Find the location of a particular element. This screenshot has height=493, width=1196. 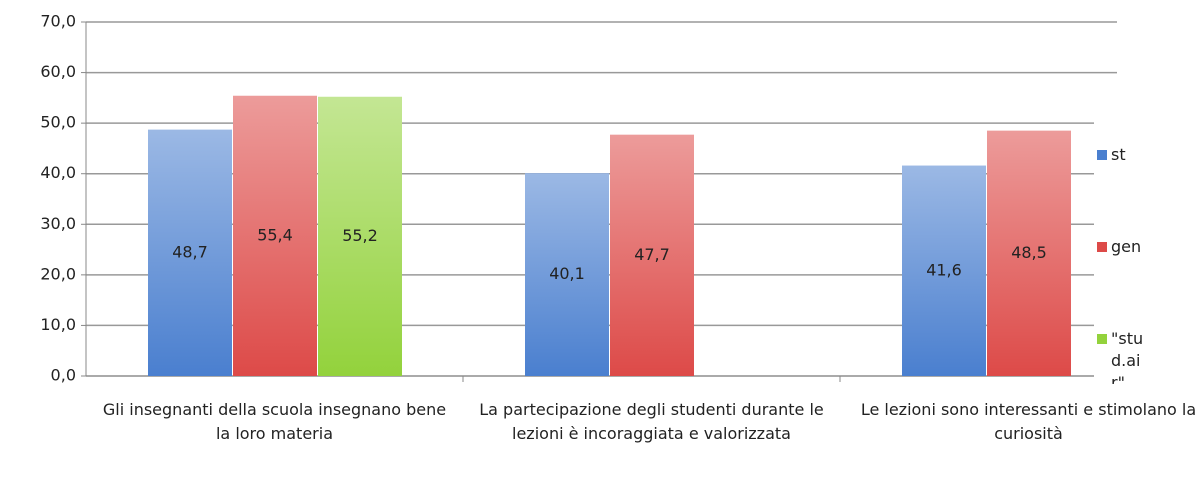

legend-label: gen is located at coordinates (1126, 246).